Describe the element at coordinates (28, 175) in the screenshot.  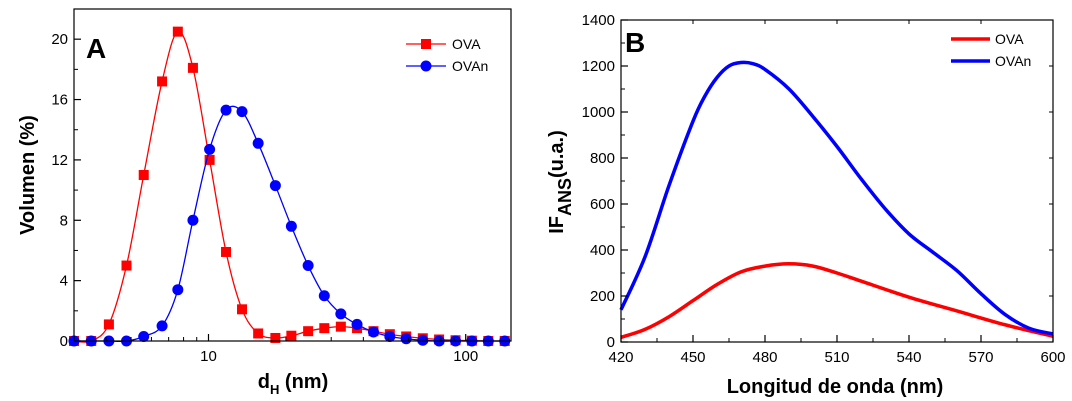
I see `panel-a-y-axis-title: Volumen (%)` at that location.